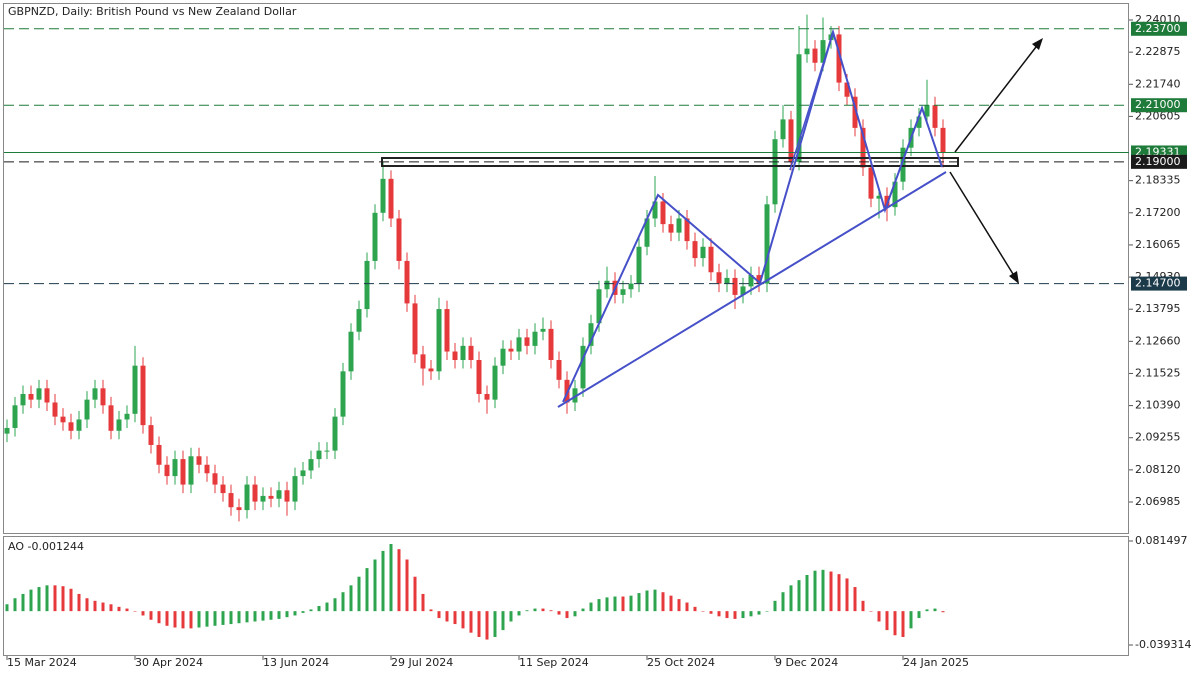 The width and height of the screenshot is (1200, 675). What do you see at coordinates (1158, 180) in the screenshot?
I see `y-tick-label: 2.18335` at bounding box center [1158, 180].